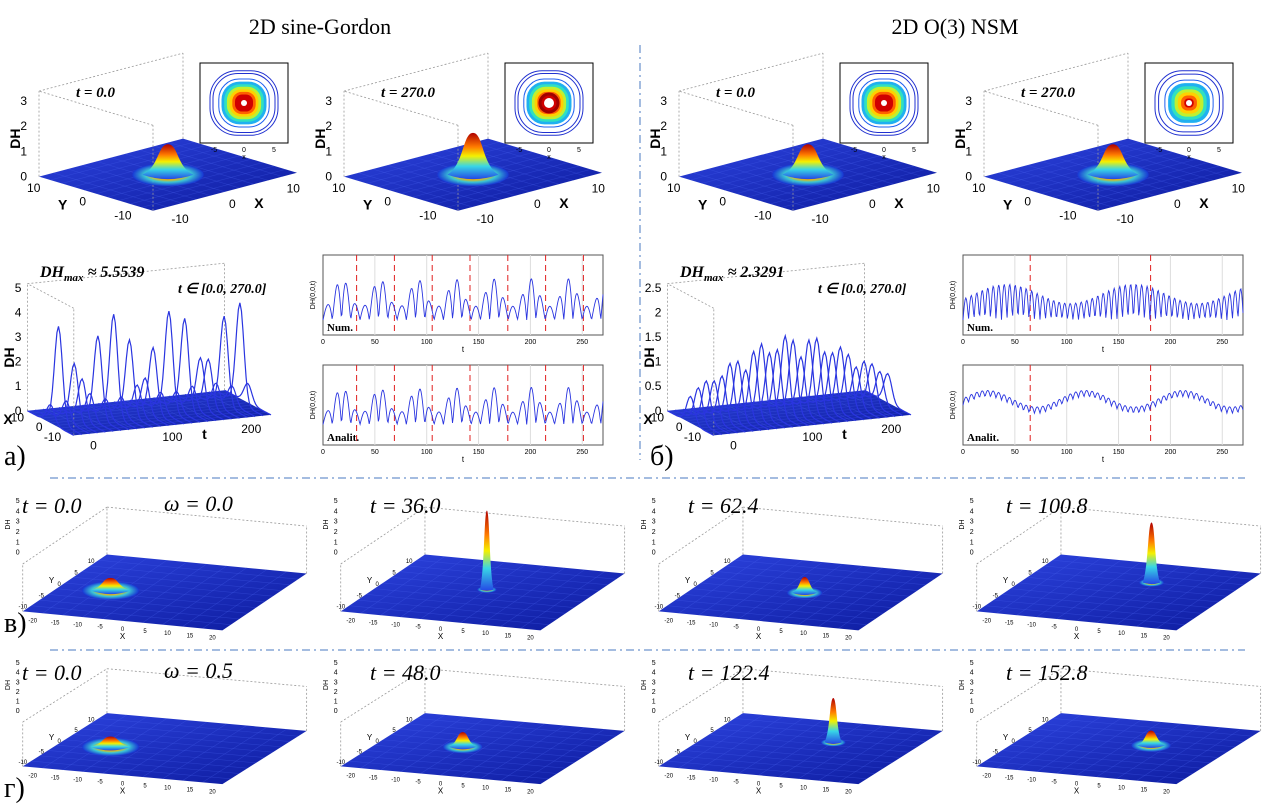 The height and width of the screenshot is (805, 1267). What do you see at coordinates (654, 501) in the screenshot?
I see `z-tick-label: 5` at bounding box center [654, 501].